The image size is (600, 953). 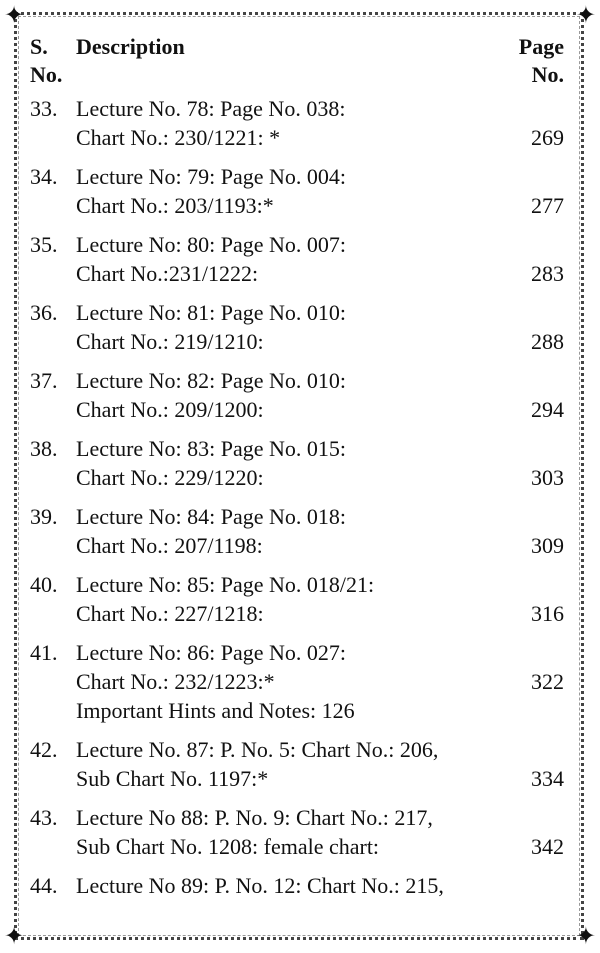 I want to click on page-number: 294, so click(x=547, y=409).